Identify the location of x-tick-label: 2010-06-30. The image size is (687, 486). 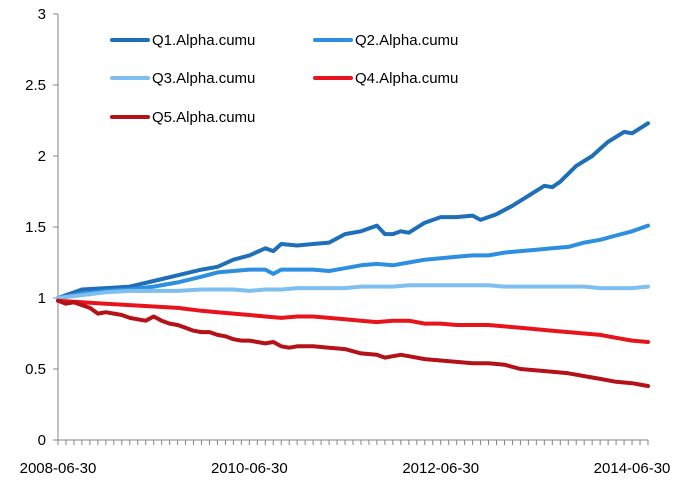
(249, 468).